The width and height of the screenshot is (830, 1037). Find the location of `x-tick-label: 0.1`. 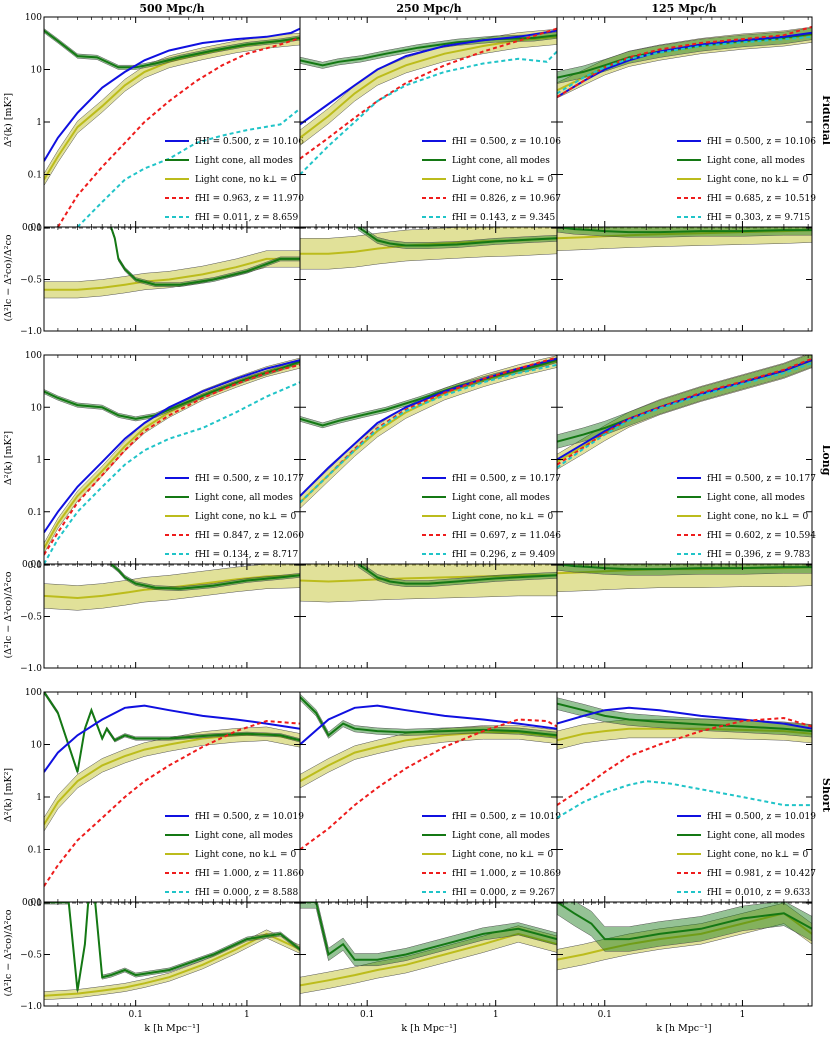

x-tick-label: 0.1 is located at coordinates (367, 1015).